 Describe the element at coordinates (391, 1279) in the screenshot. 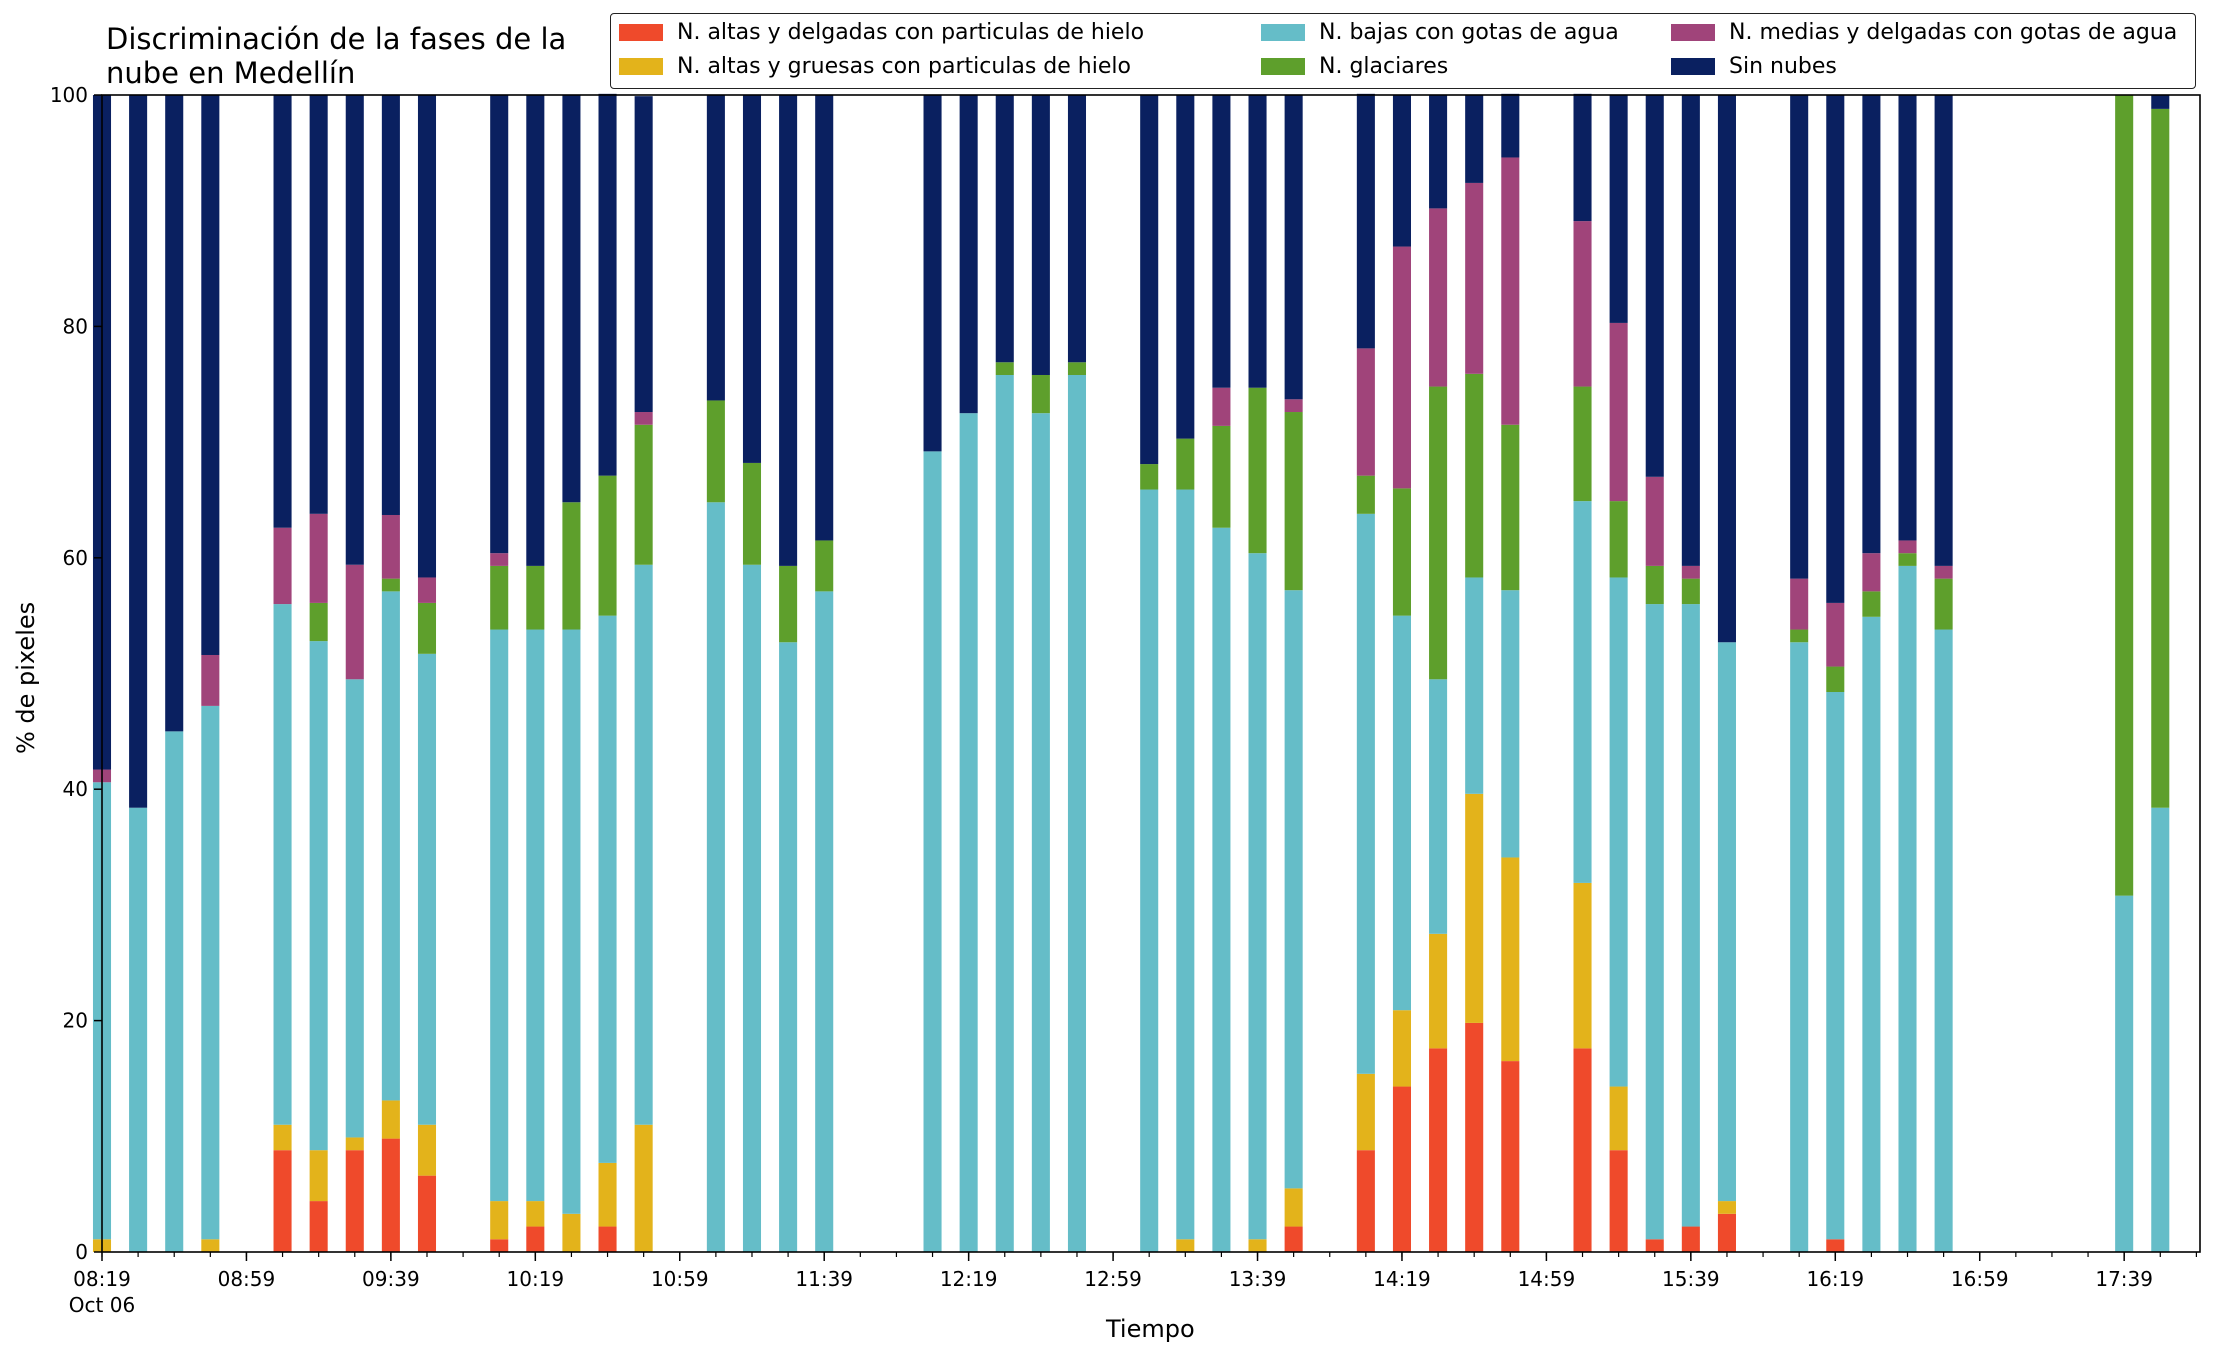

I see `x-tick-label: 09:39` at that location.